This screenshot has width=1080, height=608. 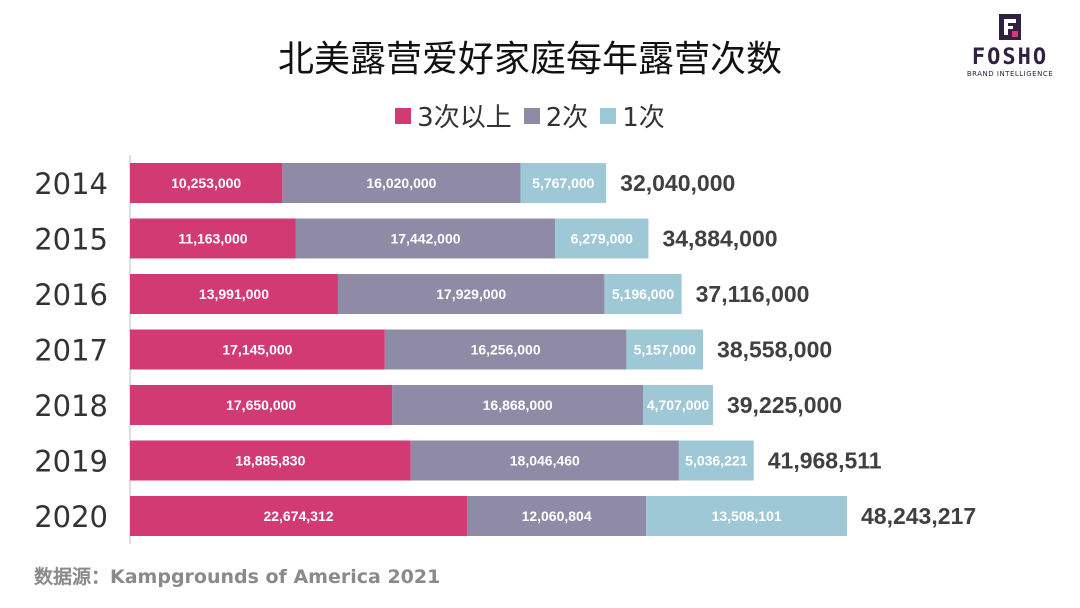 I want to click on year-label-2016: 2016, so click(x=71, y=295).